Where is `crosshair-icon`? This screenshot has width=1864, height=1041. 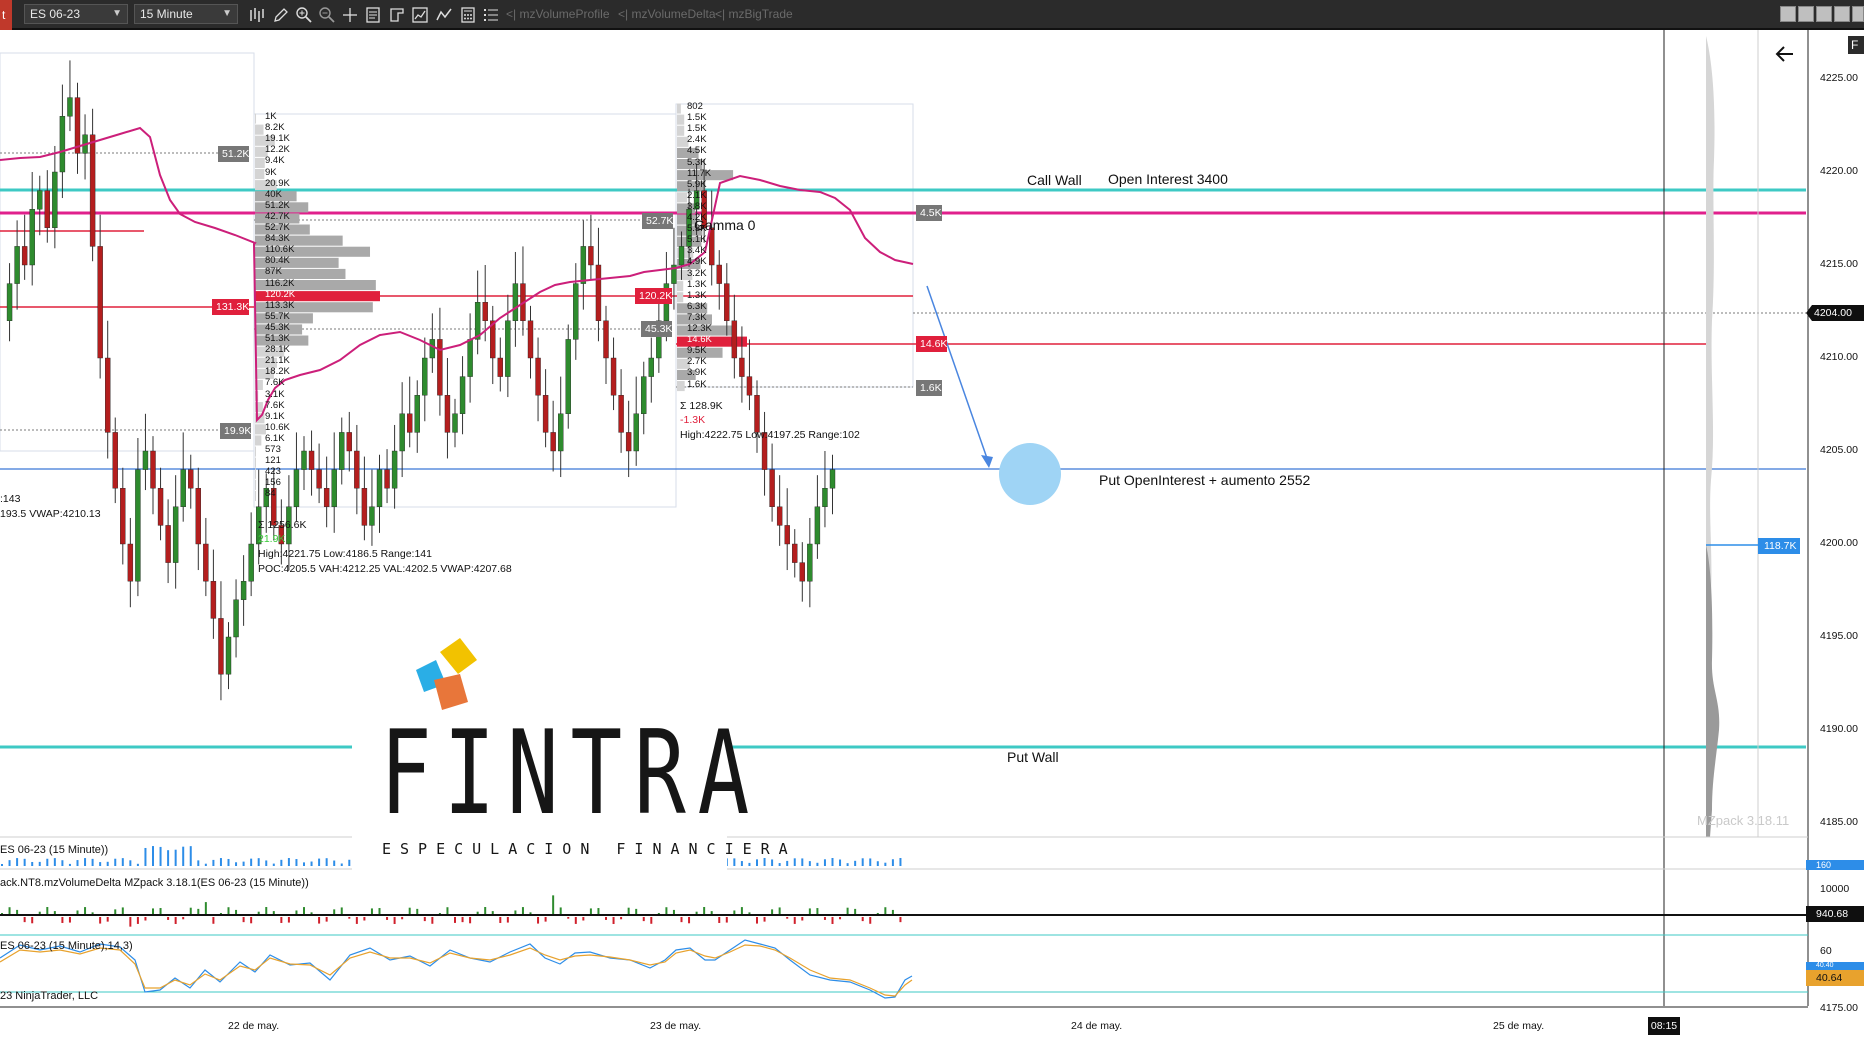 crosshair-icon is located at coordinates (350, 15).